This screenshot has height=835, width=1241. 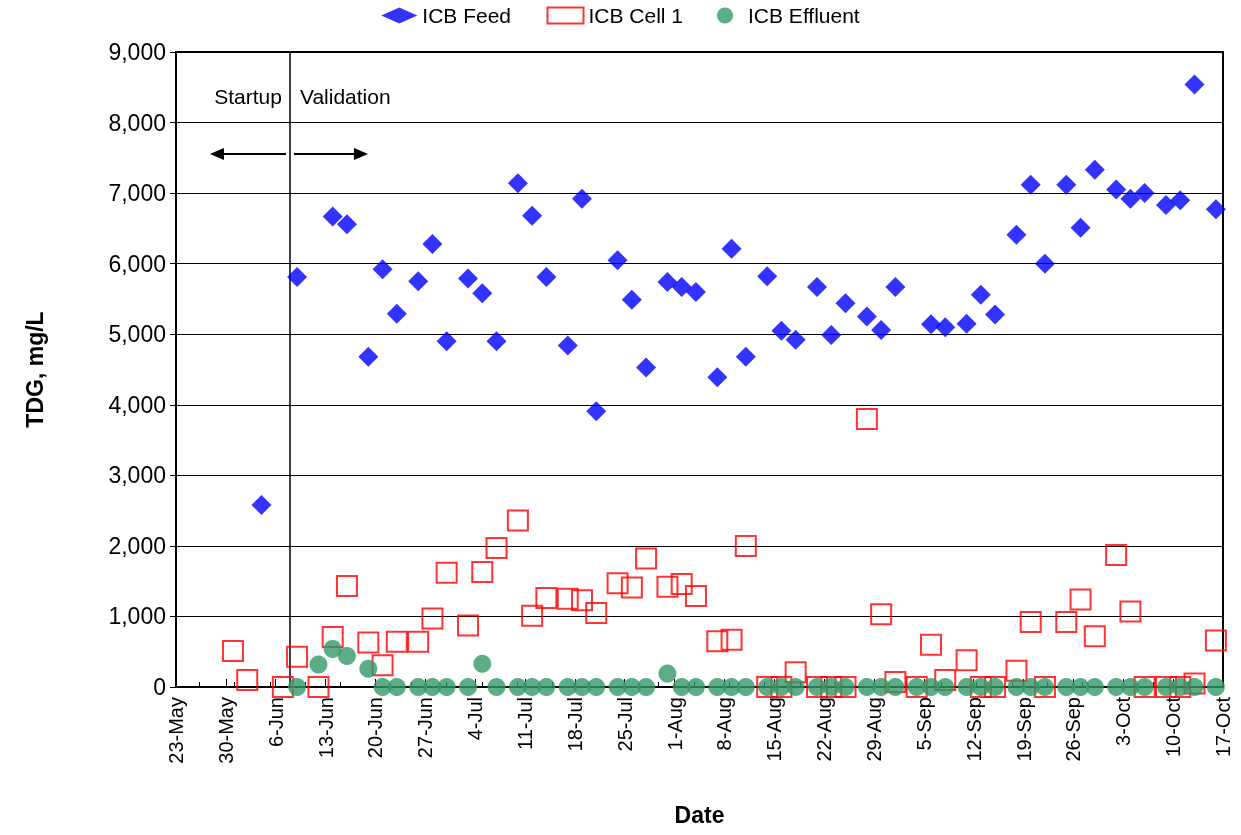 I want to click on y-tick-label: 0, so click(x=159, y=687).